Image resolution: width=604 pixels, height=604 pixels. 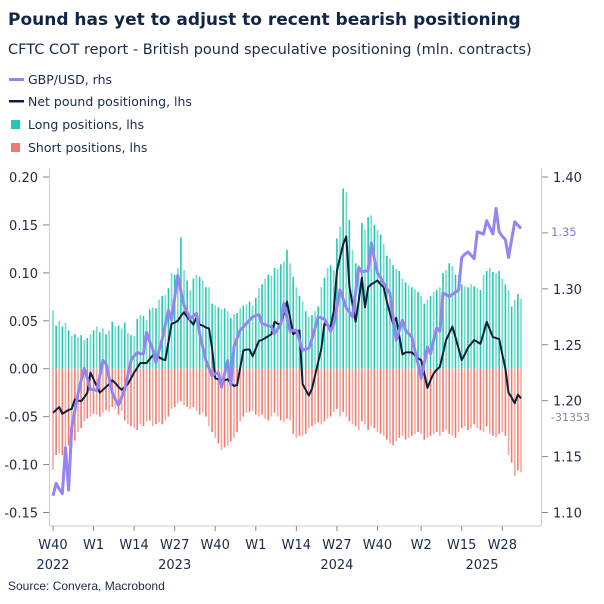 What do you see at coordinates (93, 545) in the screenshot?
I see `x-tick-label: W1` at bounding box center [93, 545].